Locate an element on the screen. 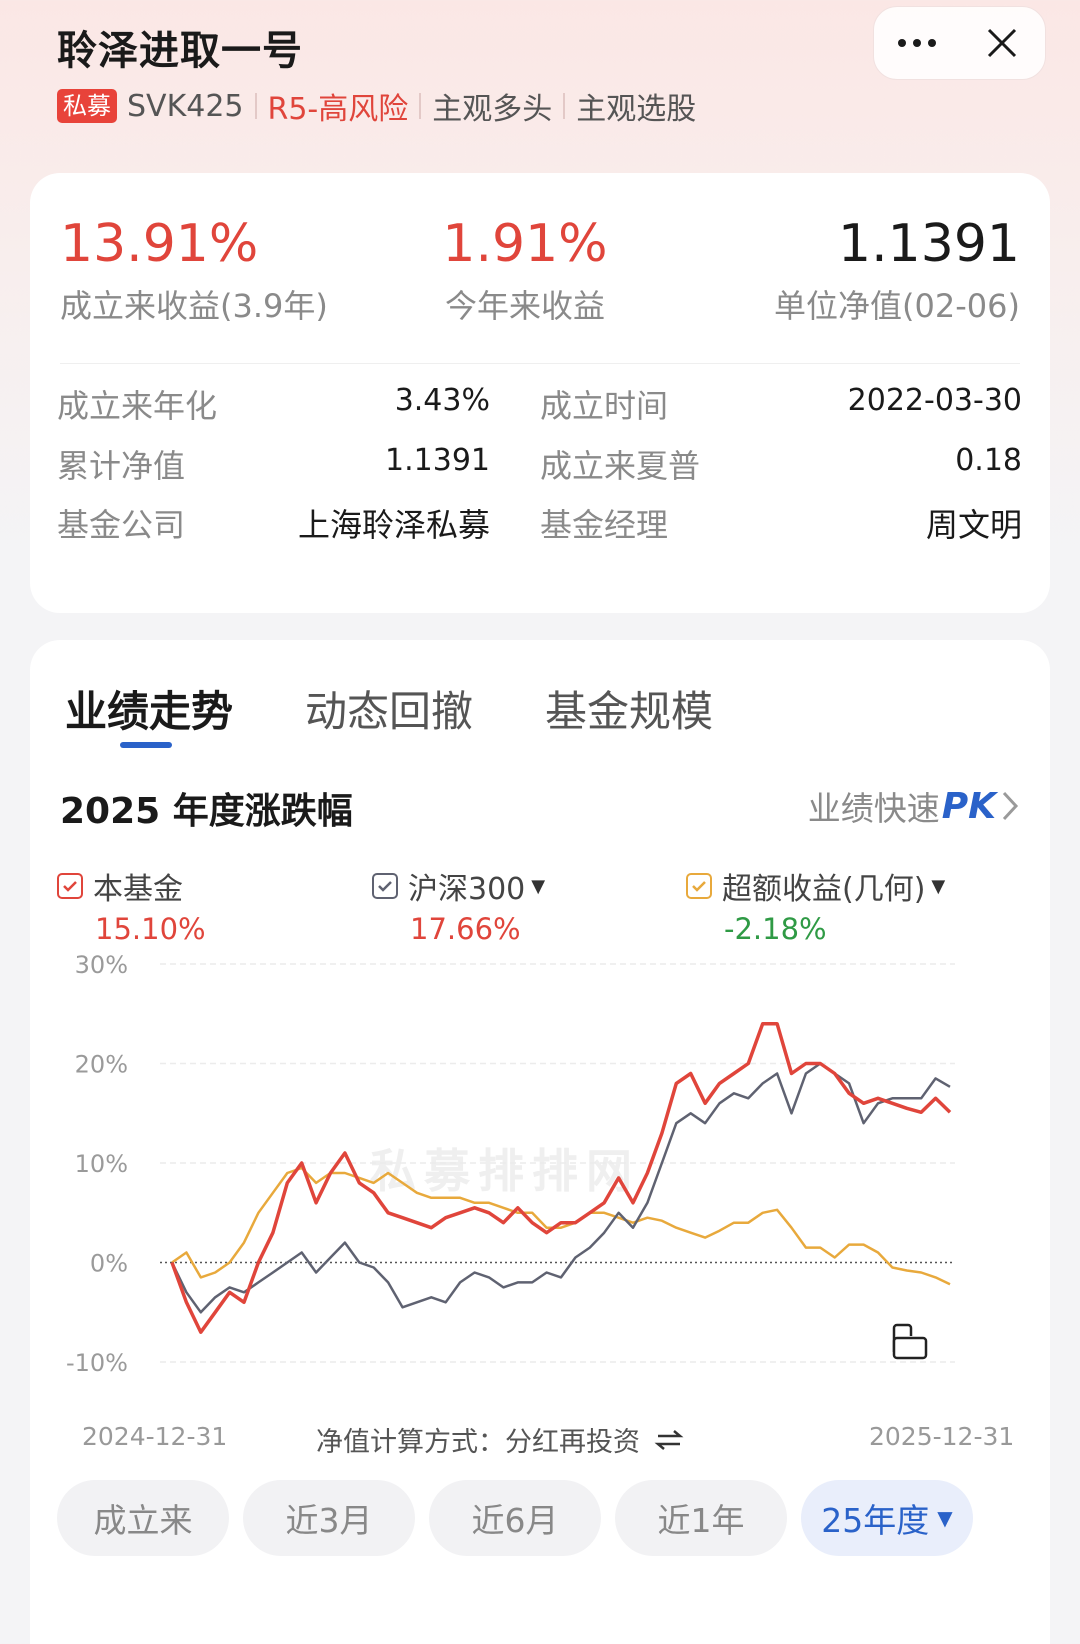  period-1y: 近1年 is located at coordinates (701, 1518).